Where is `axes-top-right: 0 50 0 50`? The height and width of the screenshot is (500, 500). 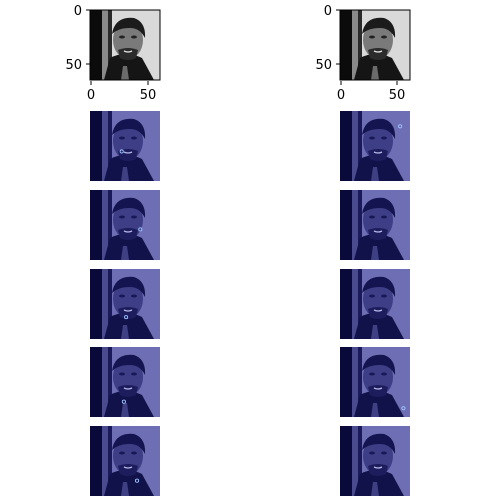 axes-top-right: 0 50 0 50 is located at coordinates (360, 53).